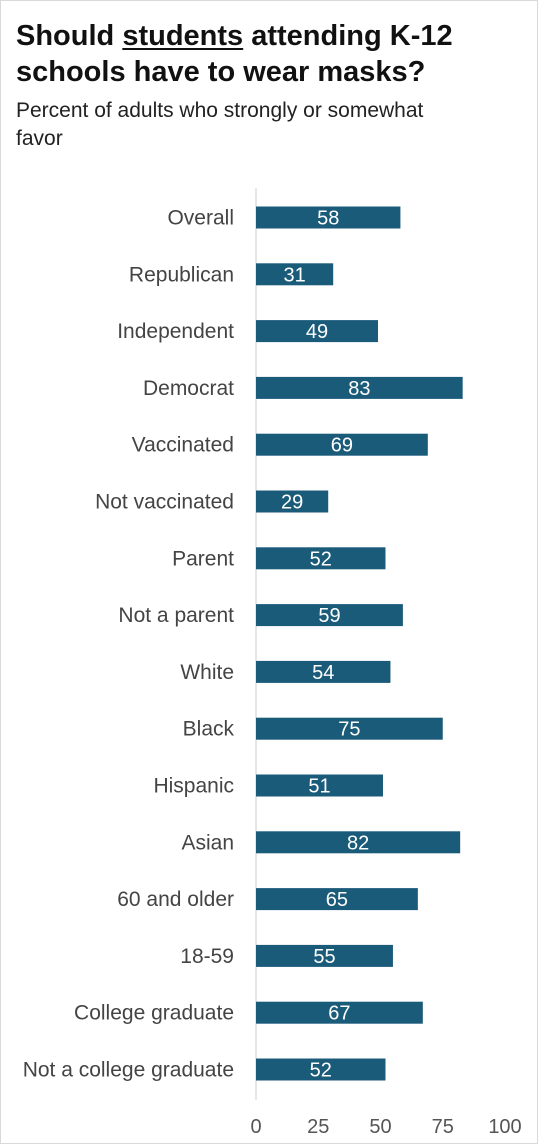  What do you see at coordinates (164, 502) in the screenshot?
I see `category-label: Not vaccinated` at bounding box center [164, 502].